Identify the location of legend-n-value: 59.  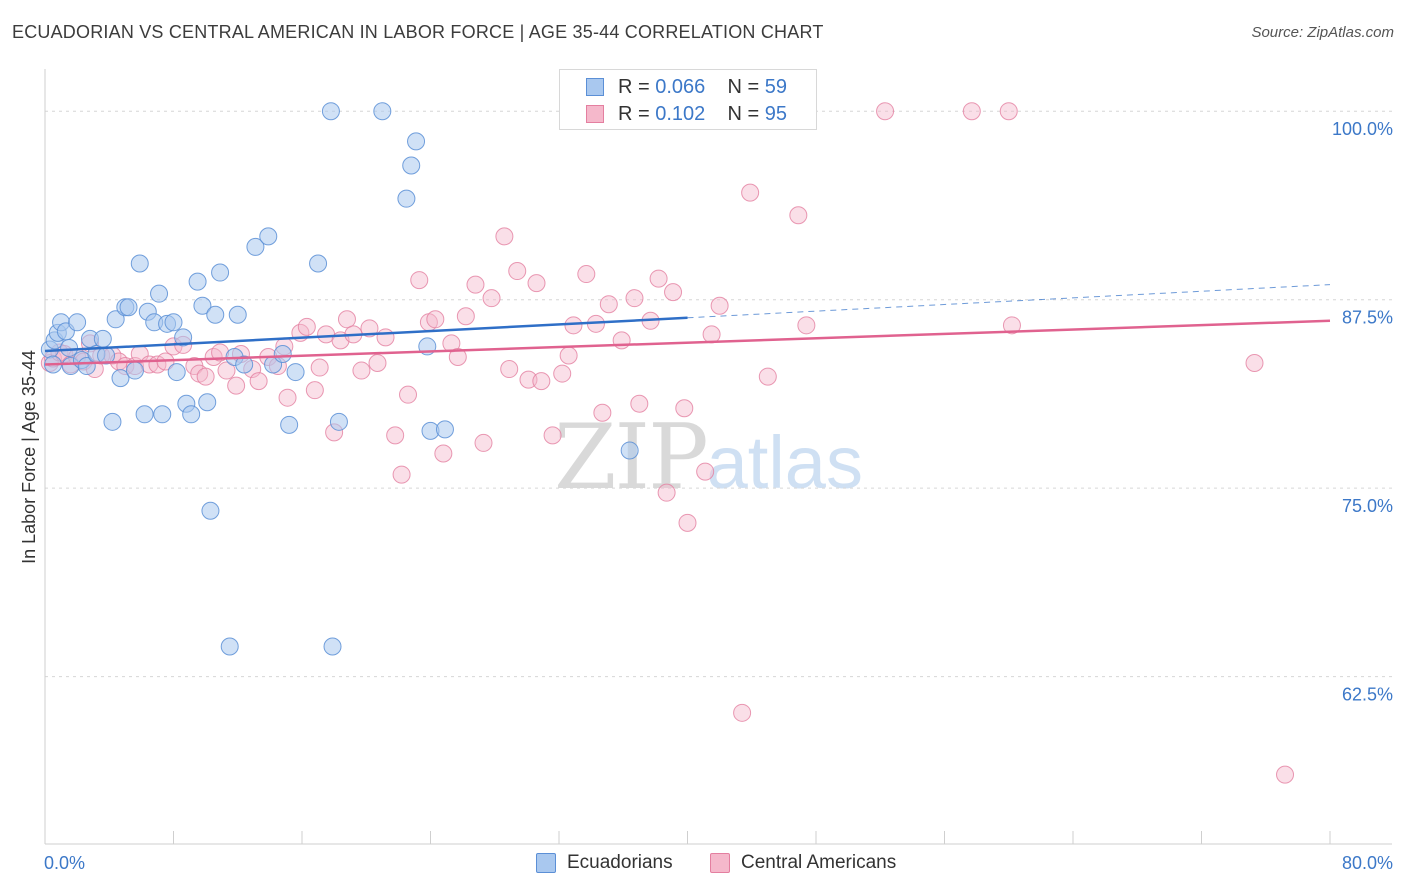
(776, 87).